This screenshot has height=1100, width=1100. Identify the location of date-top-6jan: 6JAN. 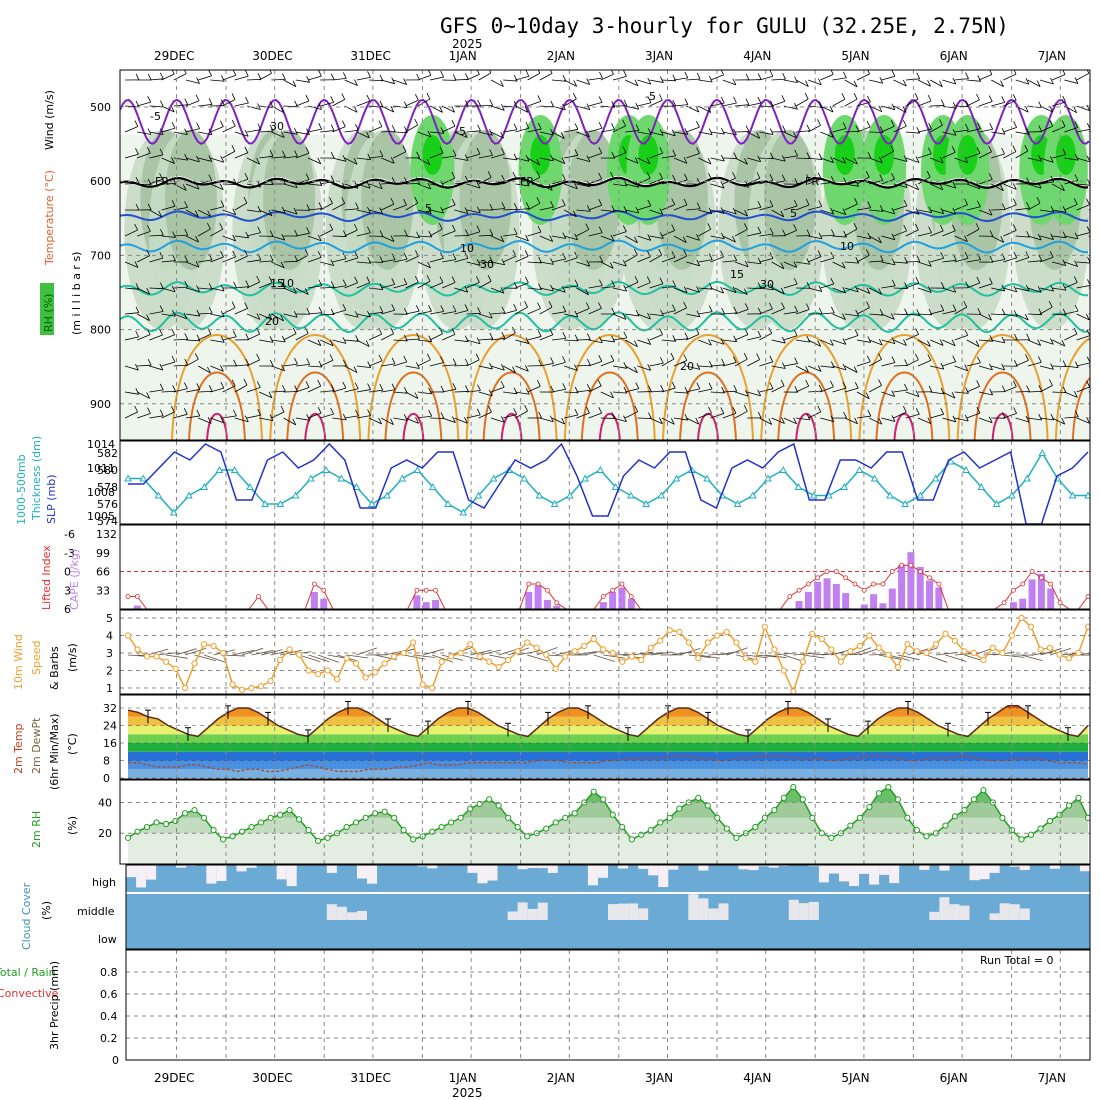
(954, 56).